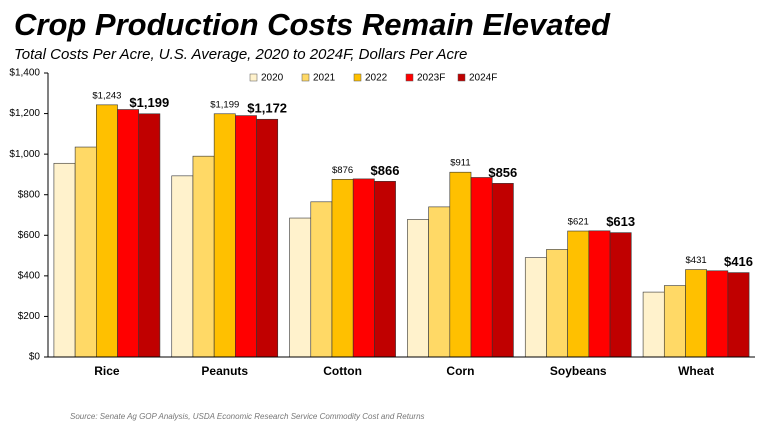 This screenshot has width=768, height=432. Describe the element at coordinates (738, 261) in the screenshot. I see `value-label: $416` at that location.